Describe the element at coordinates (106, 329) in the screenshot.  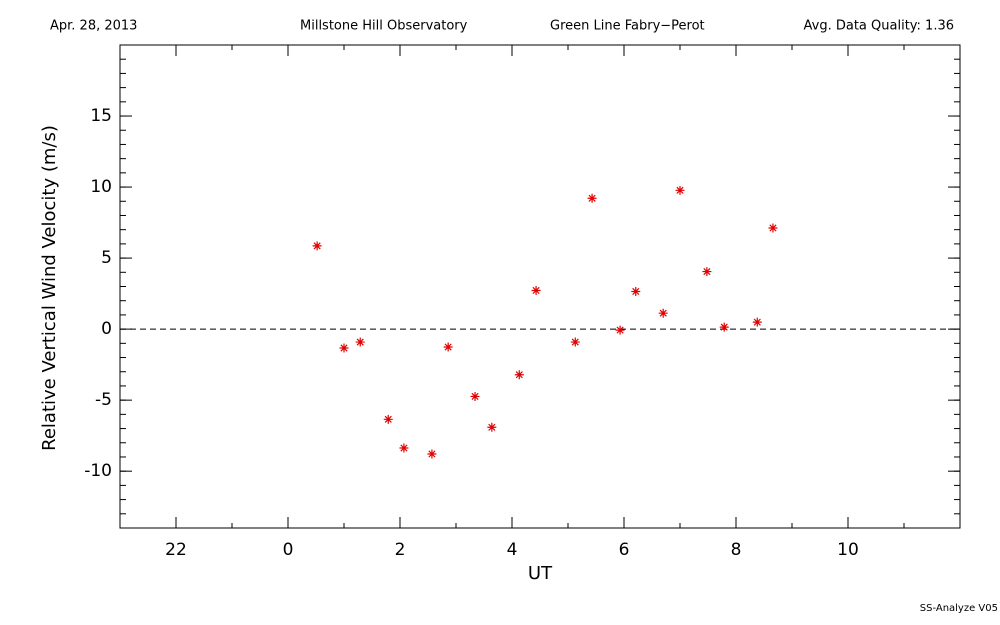
I see `y-tick-label: 0` at that location.